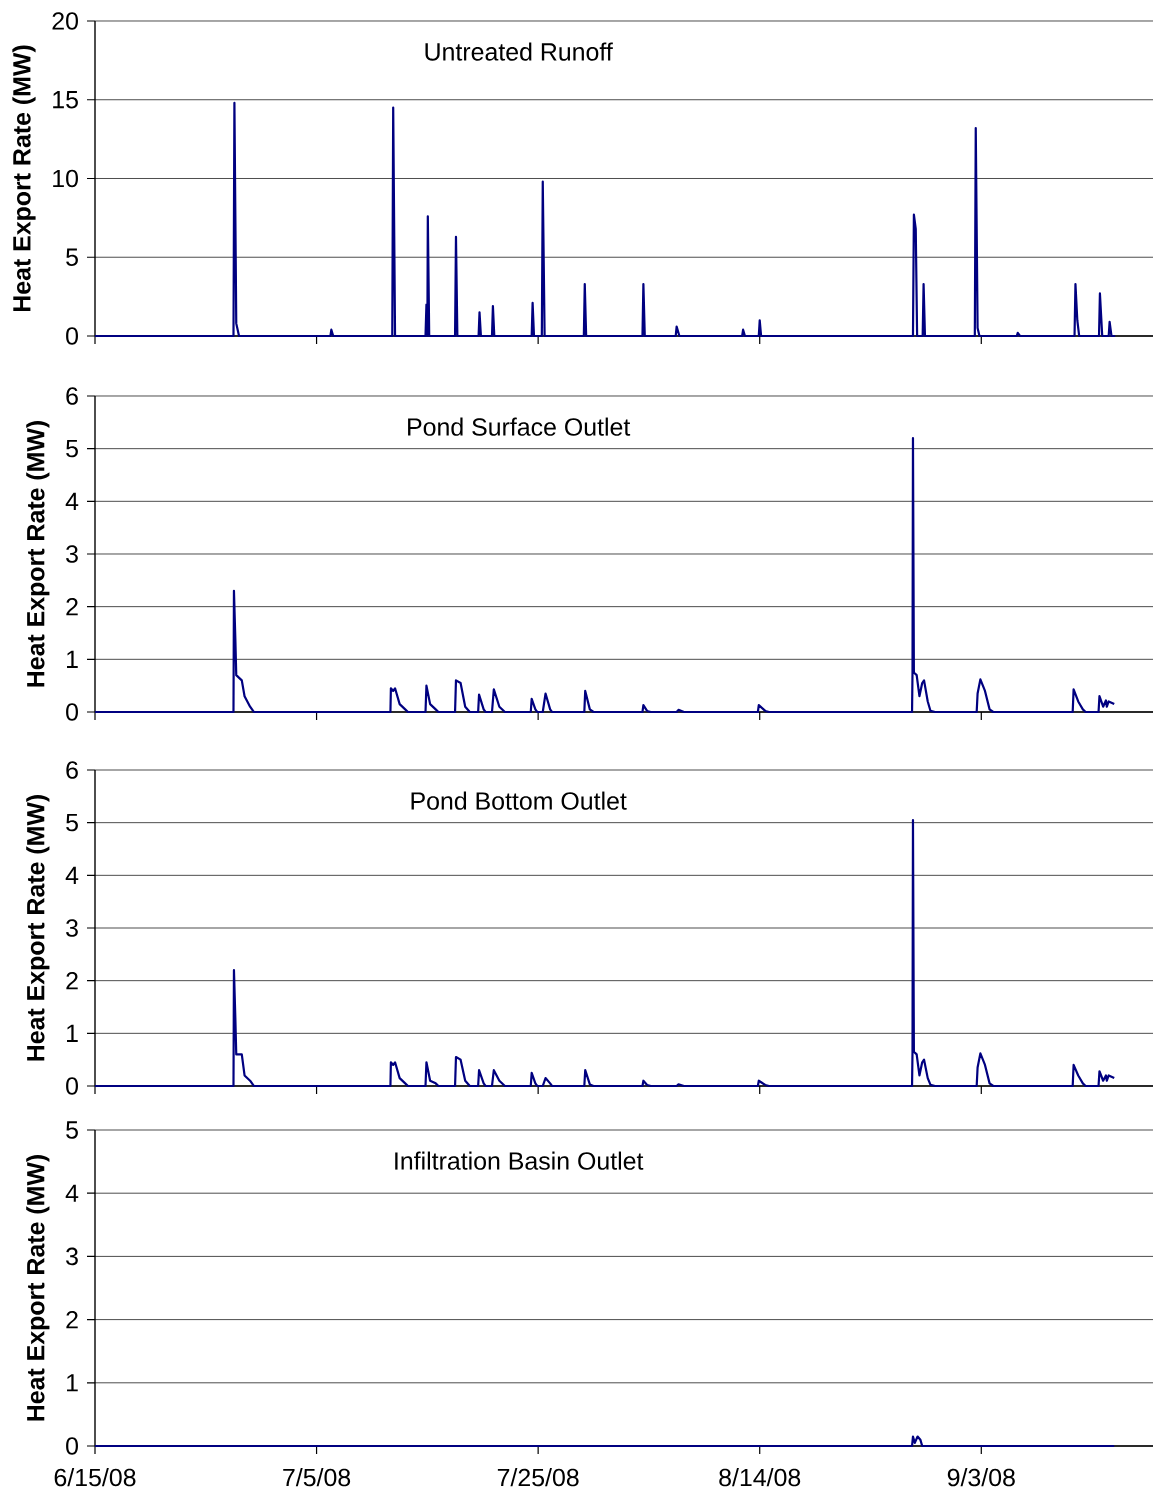 The width and height of the screenshot is (1153, 1500). What do you see at coordinates (519, 1160) in the screenshot?
I see `text: Infiltration Basin Outlet` at bounding box center [519, 1160].